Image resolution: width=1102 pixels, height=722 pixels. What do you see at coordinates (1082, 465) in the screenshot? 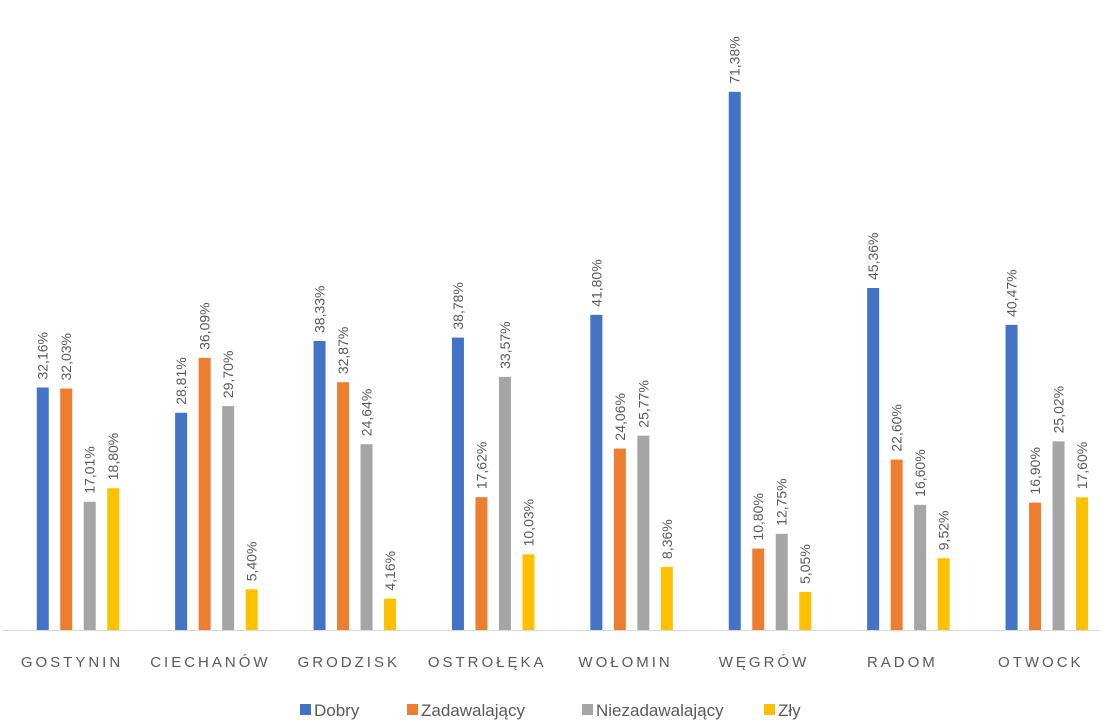
I see `data-label: 17,60%` at bounding box center [1082, 465].